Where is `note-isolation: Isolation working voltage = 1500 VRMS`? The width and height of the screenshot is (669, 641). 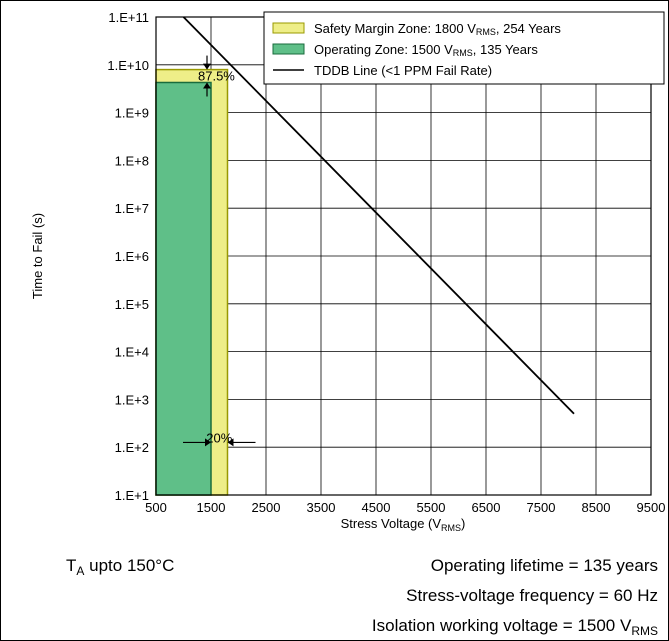 note-isolation: Isolation working voltage = 1500 VRMS is located at coordinates (515, 627).